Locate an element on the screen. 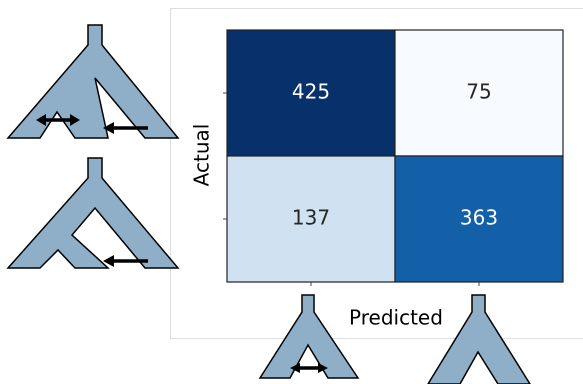  cell-label: 363 is located at coordinates (479, 218).